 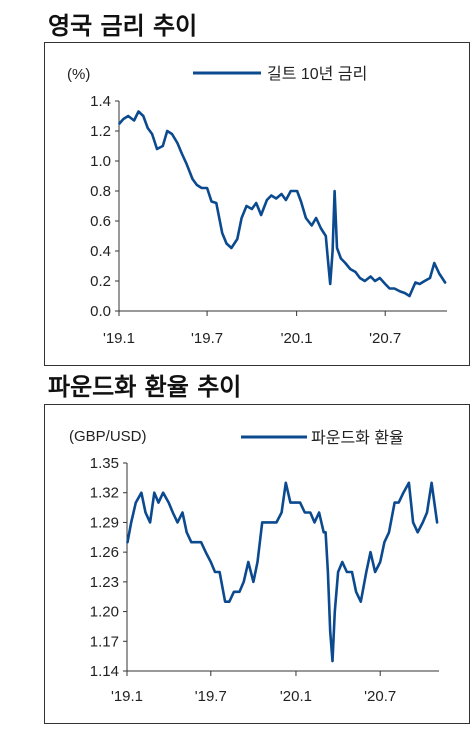 What do you see at coordinates (100, 131) in the screenshot?
I see `y-tick-label: 1.2` at bounding box center [100, 131].